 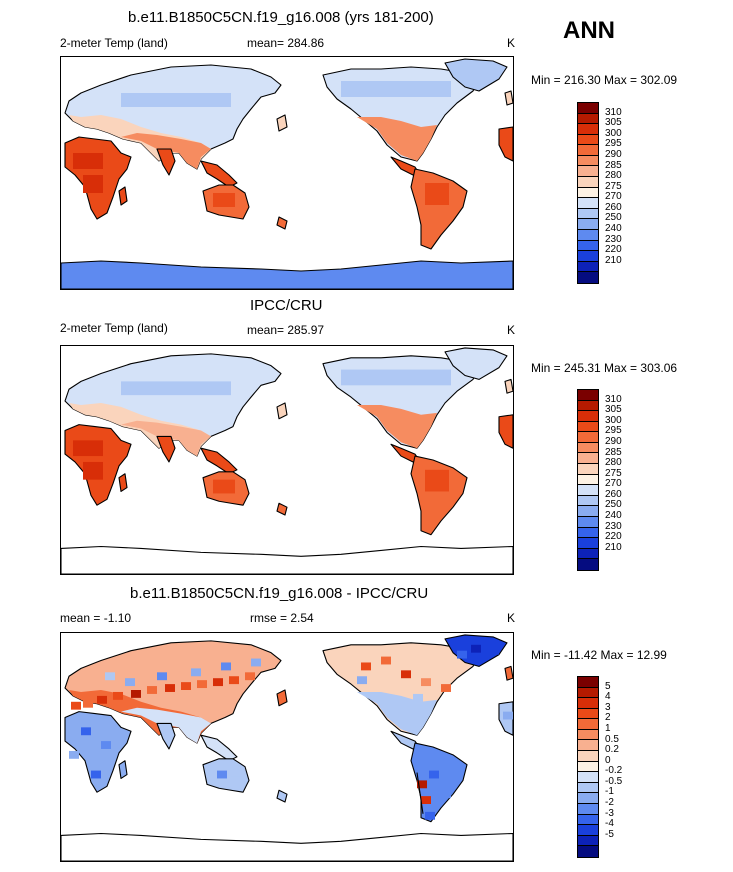 What do you see at coordinates (508, 386) in the screenshot?
I see `britain-land` at bounding box center [508, 386].